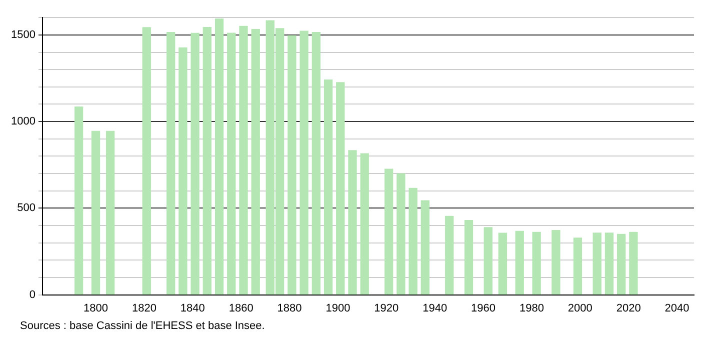  I want to click on x-tick-label: 1840, so click(192, 308).